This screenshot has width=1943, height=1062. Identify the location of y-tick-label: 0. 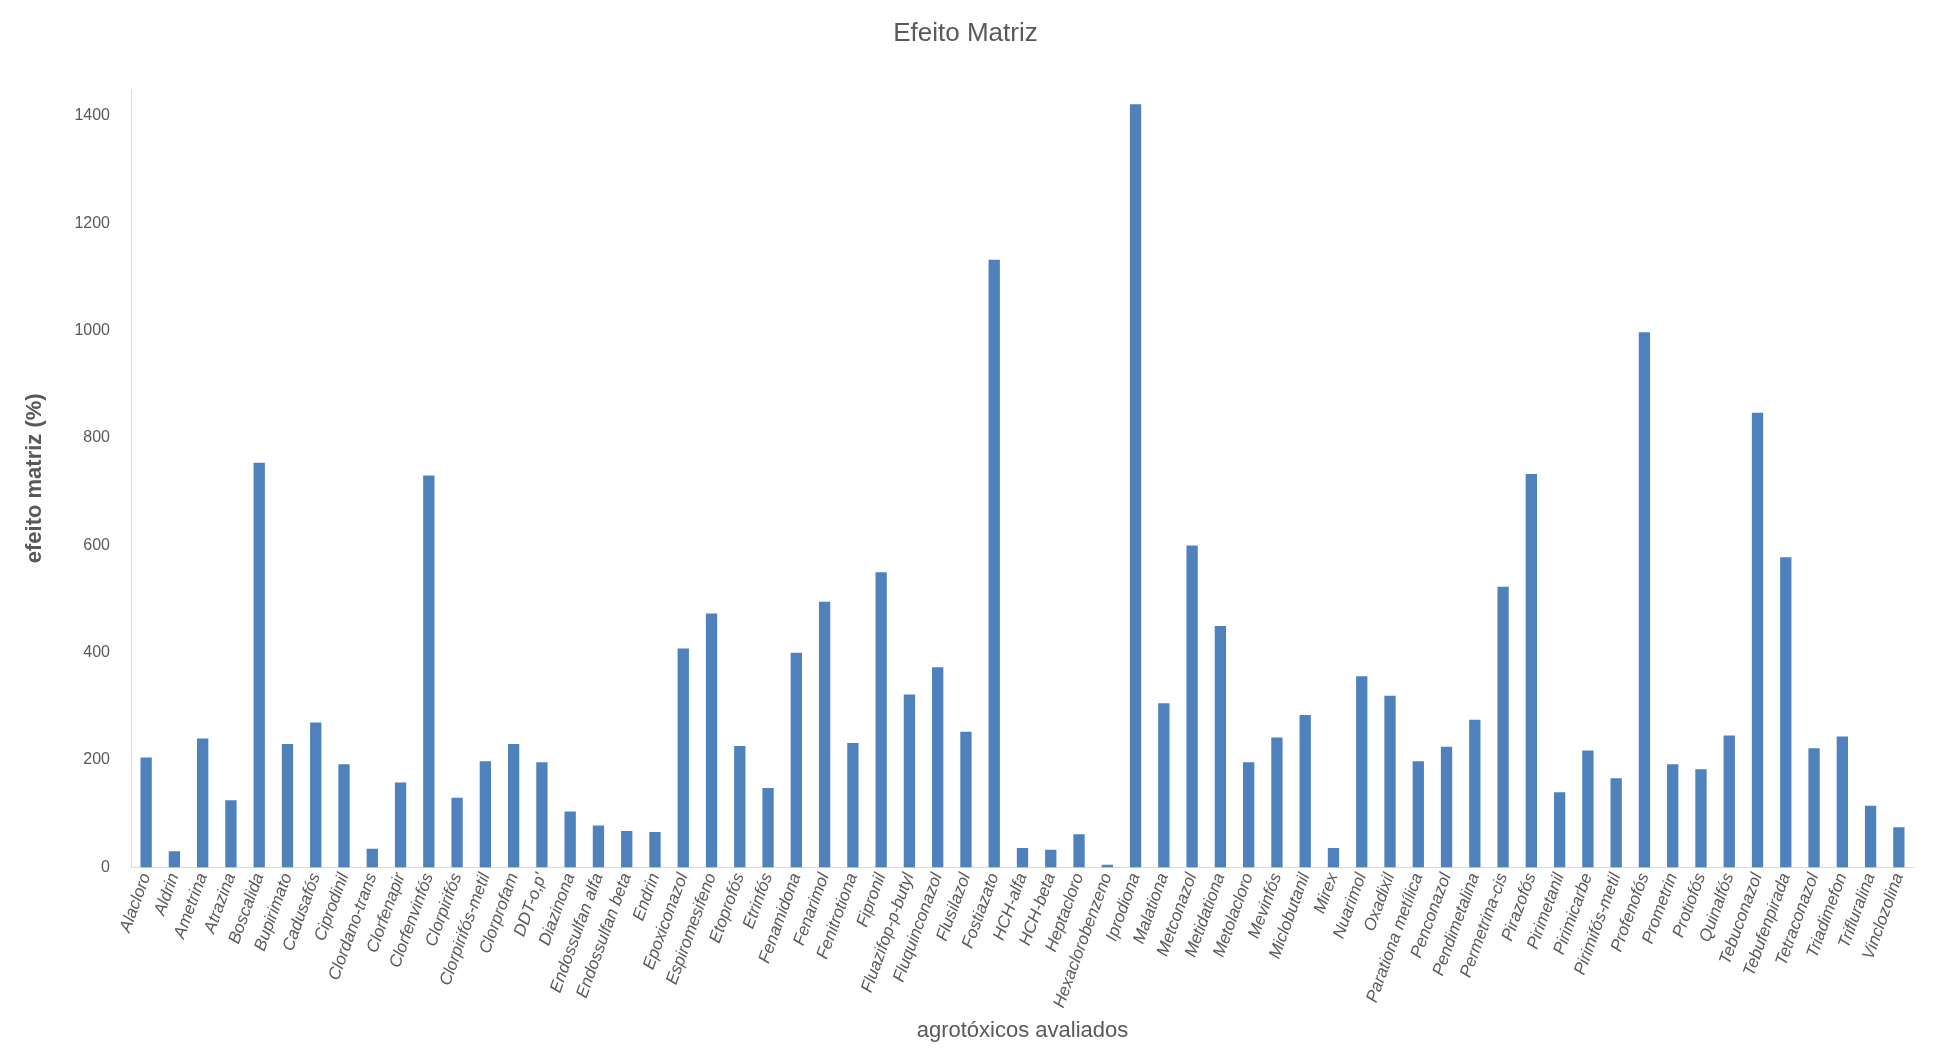
(106, 866).